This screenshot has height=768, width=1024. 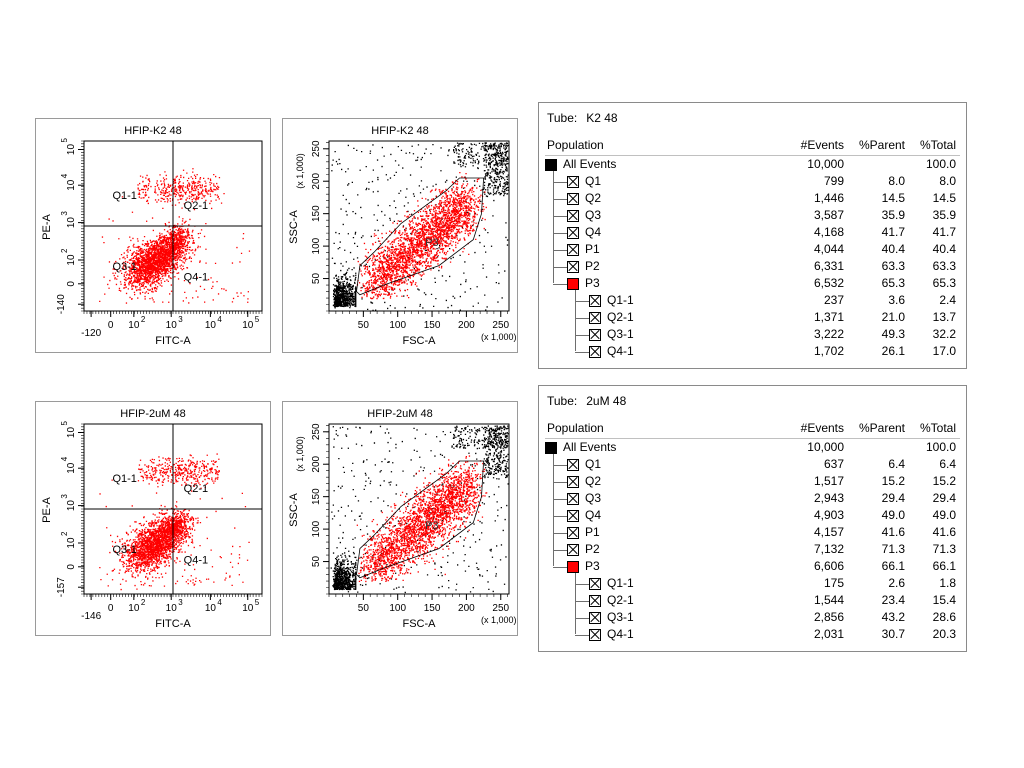 What do you see at coordinates (944, 351) in the screenshot?
I see `percent-total: 17.0` at bounding box center [944, 351].